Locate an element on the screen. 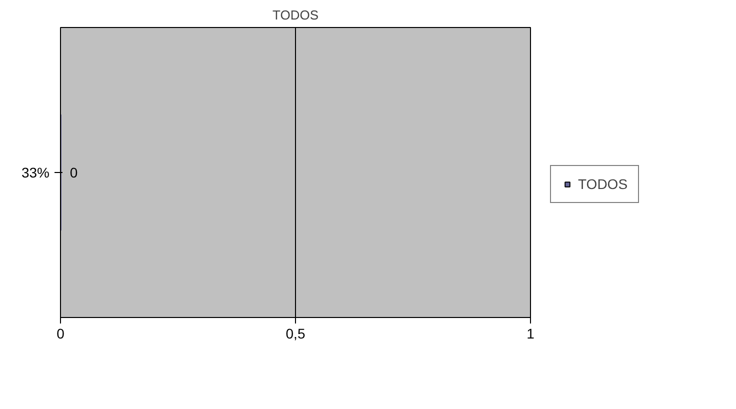 The image size is (736, 409). x-tick-label: 1 is located at coordinates (530, 334).